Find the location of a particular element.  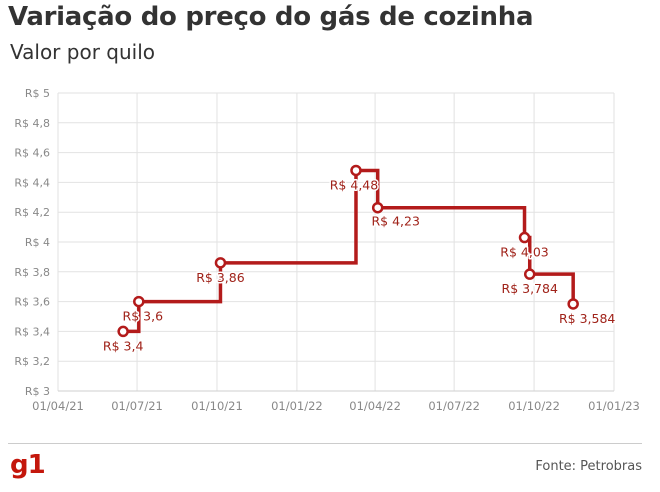

data-label-halo: R$ 4,48 is located at coordinates (354, 184).